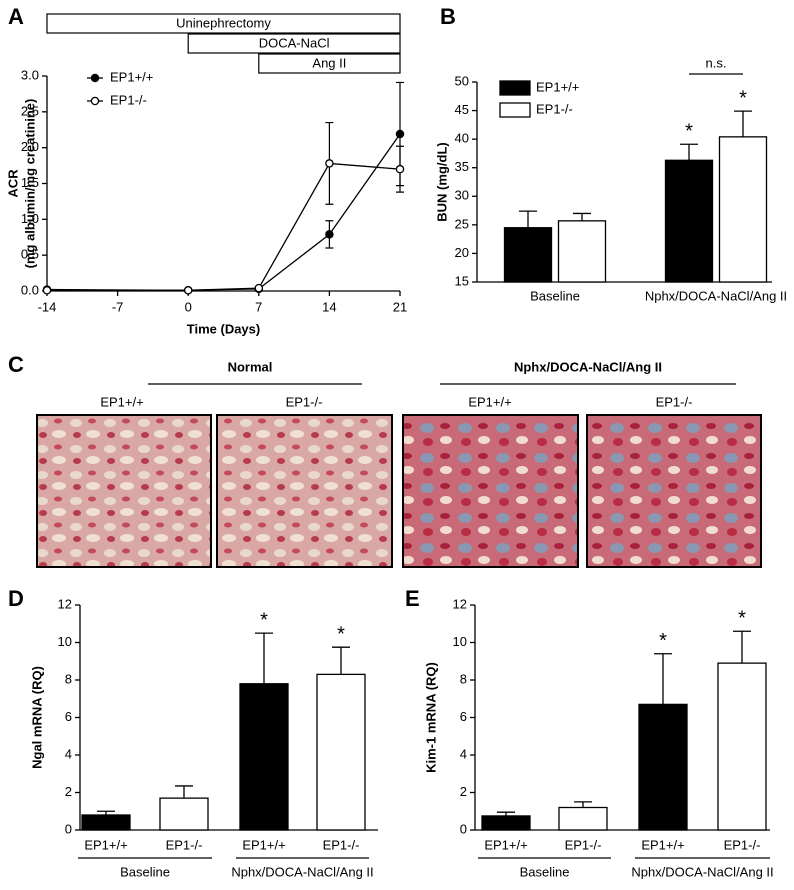 Image resolution: width=794 pixels, height=890 pixels. Describe the element at coordinates (223, 212) in the screenshot. I see `series-line` at that location.